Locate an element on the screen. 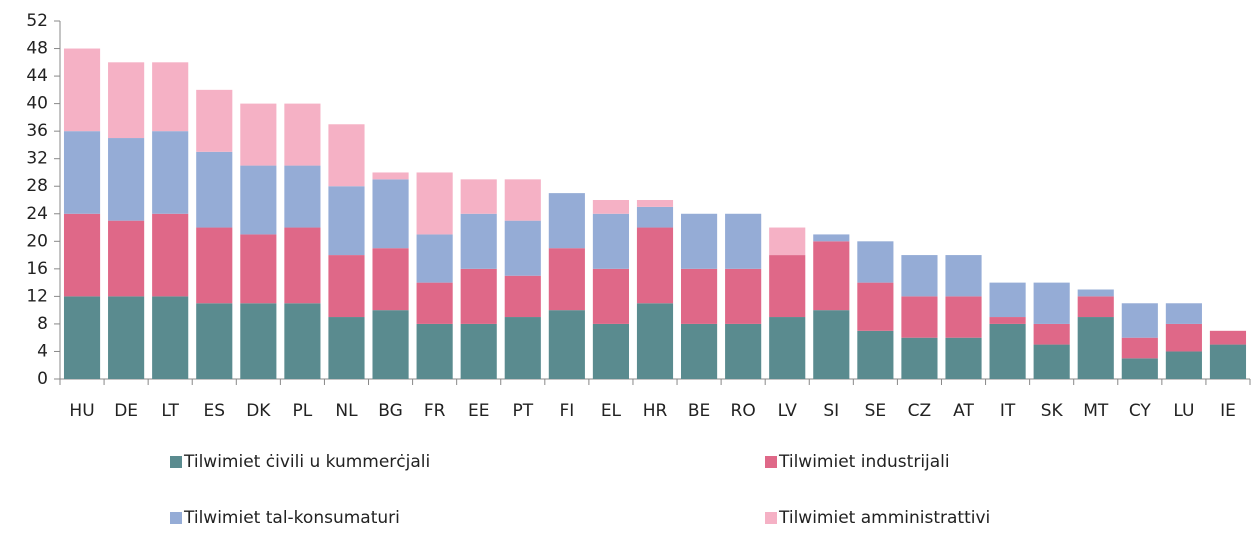 The height and width of the screenshot is (534, 1258). x-tick-label: CY is located at coordinates (1140, 411).